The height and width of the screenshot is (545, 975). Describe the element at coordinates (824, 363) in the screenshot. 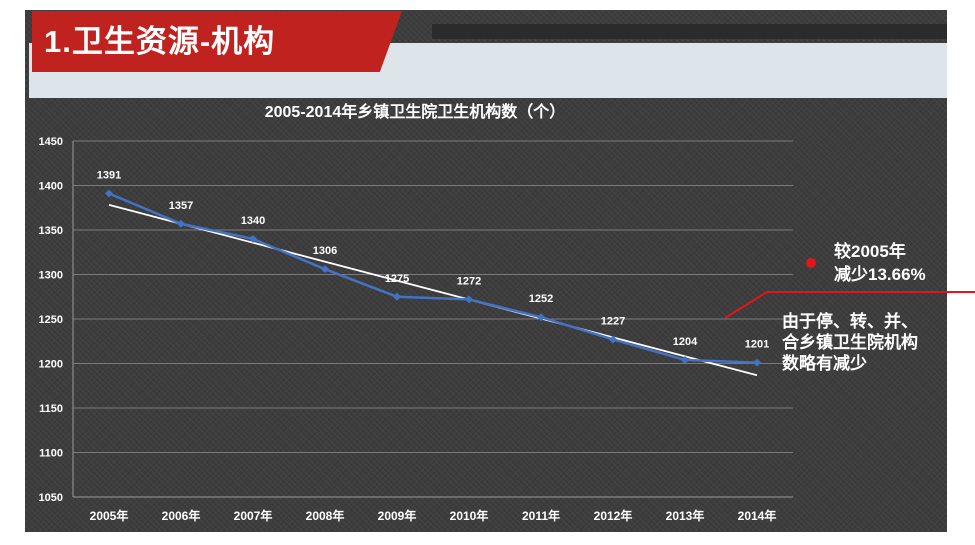

I see `reason-callout-line-3: 数略有减少` at that location.